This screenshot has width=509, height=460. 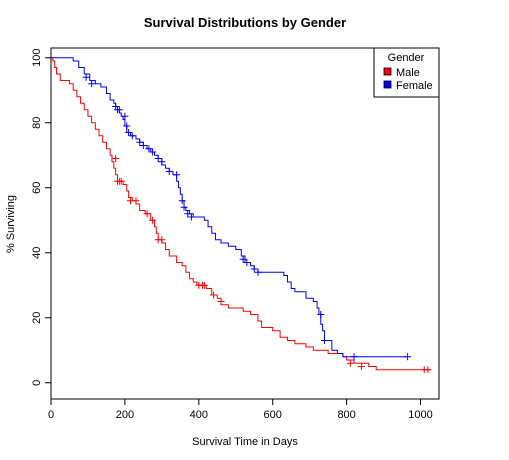 I want to click on x-tick-label: 800, so click(x=346, y=415).